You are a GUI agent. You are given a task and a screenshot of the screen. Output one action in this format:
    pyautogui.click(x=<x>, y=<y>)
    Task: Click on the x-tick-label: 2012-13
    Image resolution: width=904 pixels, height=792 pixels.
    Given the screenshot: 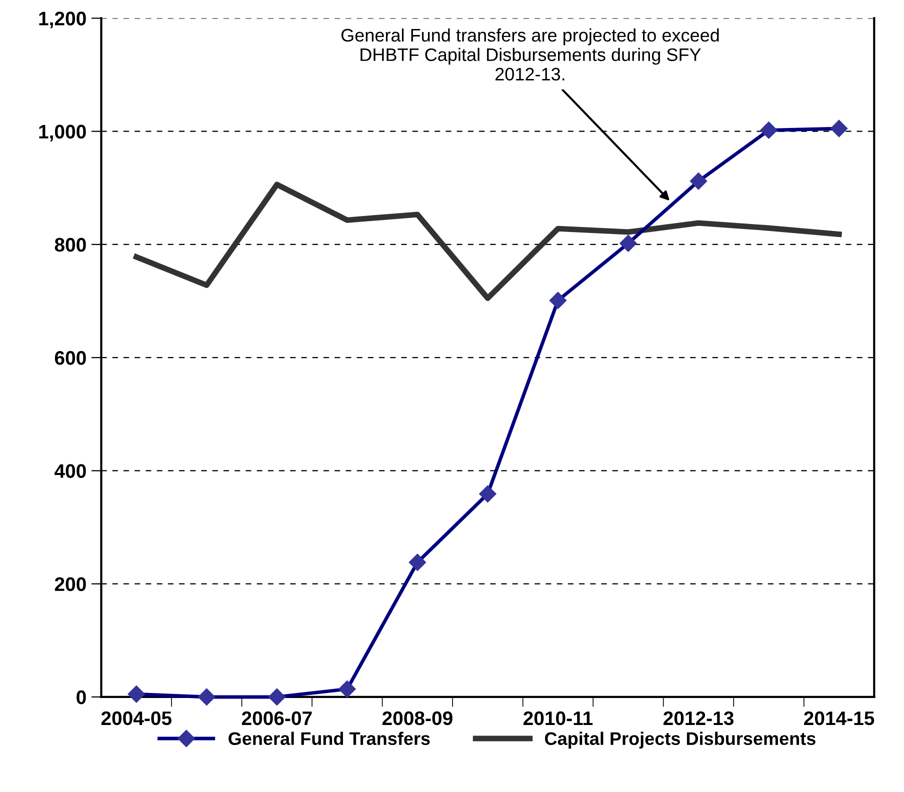 What is the action you would take?
    pyautogui.click(x=699, y=718)
    